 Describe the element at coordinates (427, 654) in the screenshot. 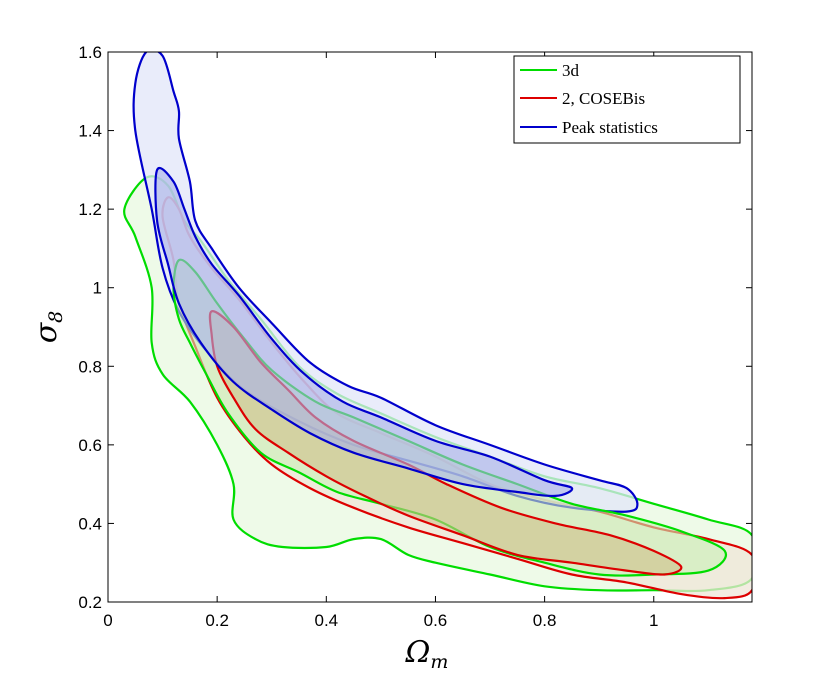

I see `x-axis-label: Ωm` at that location.